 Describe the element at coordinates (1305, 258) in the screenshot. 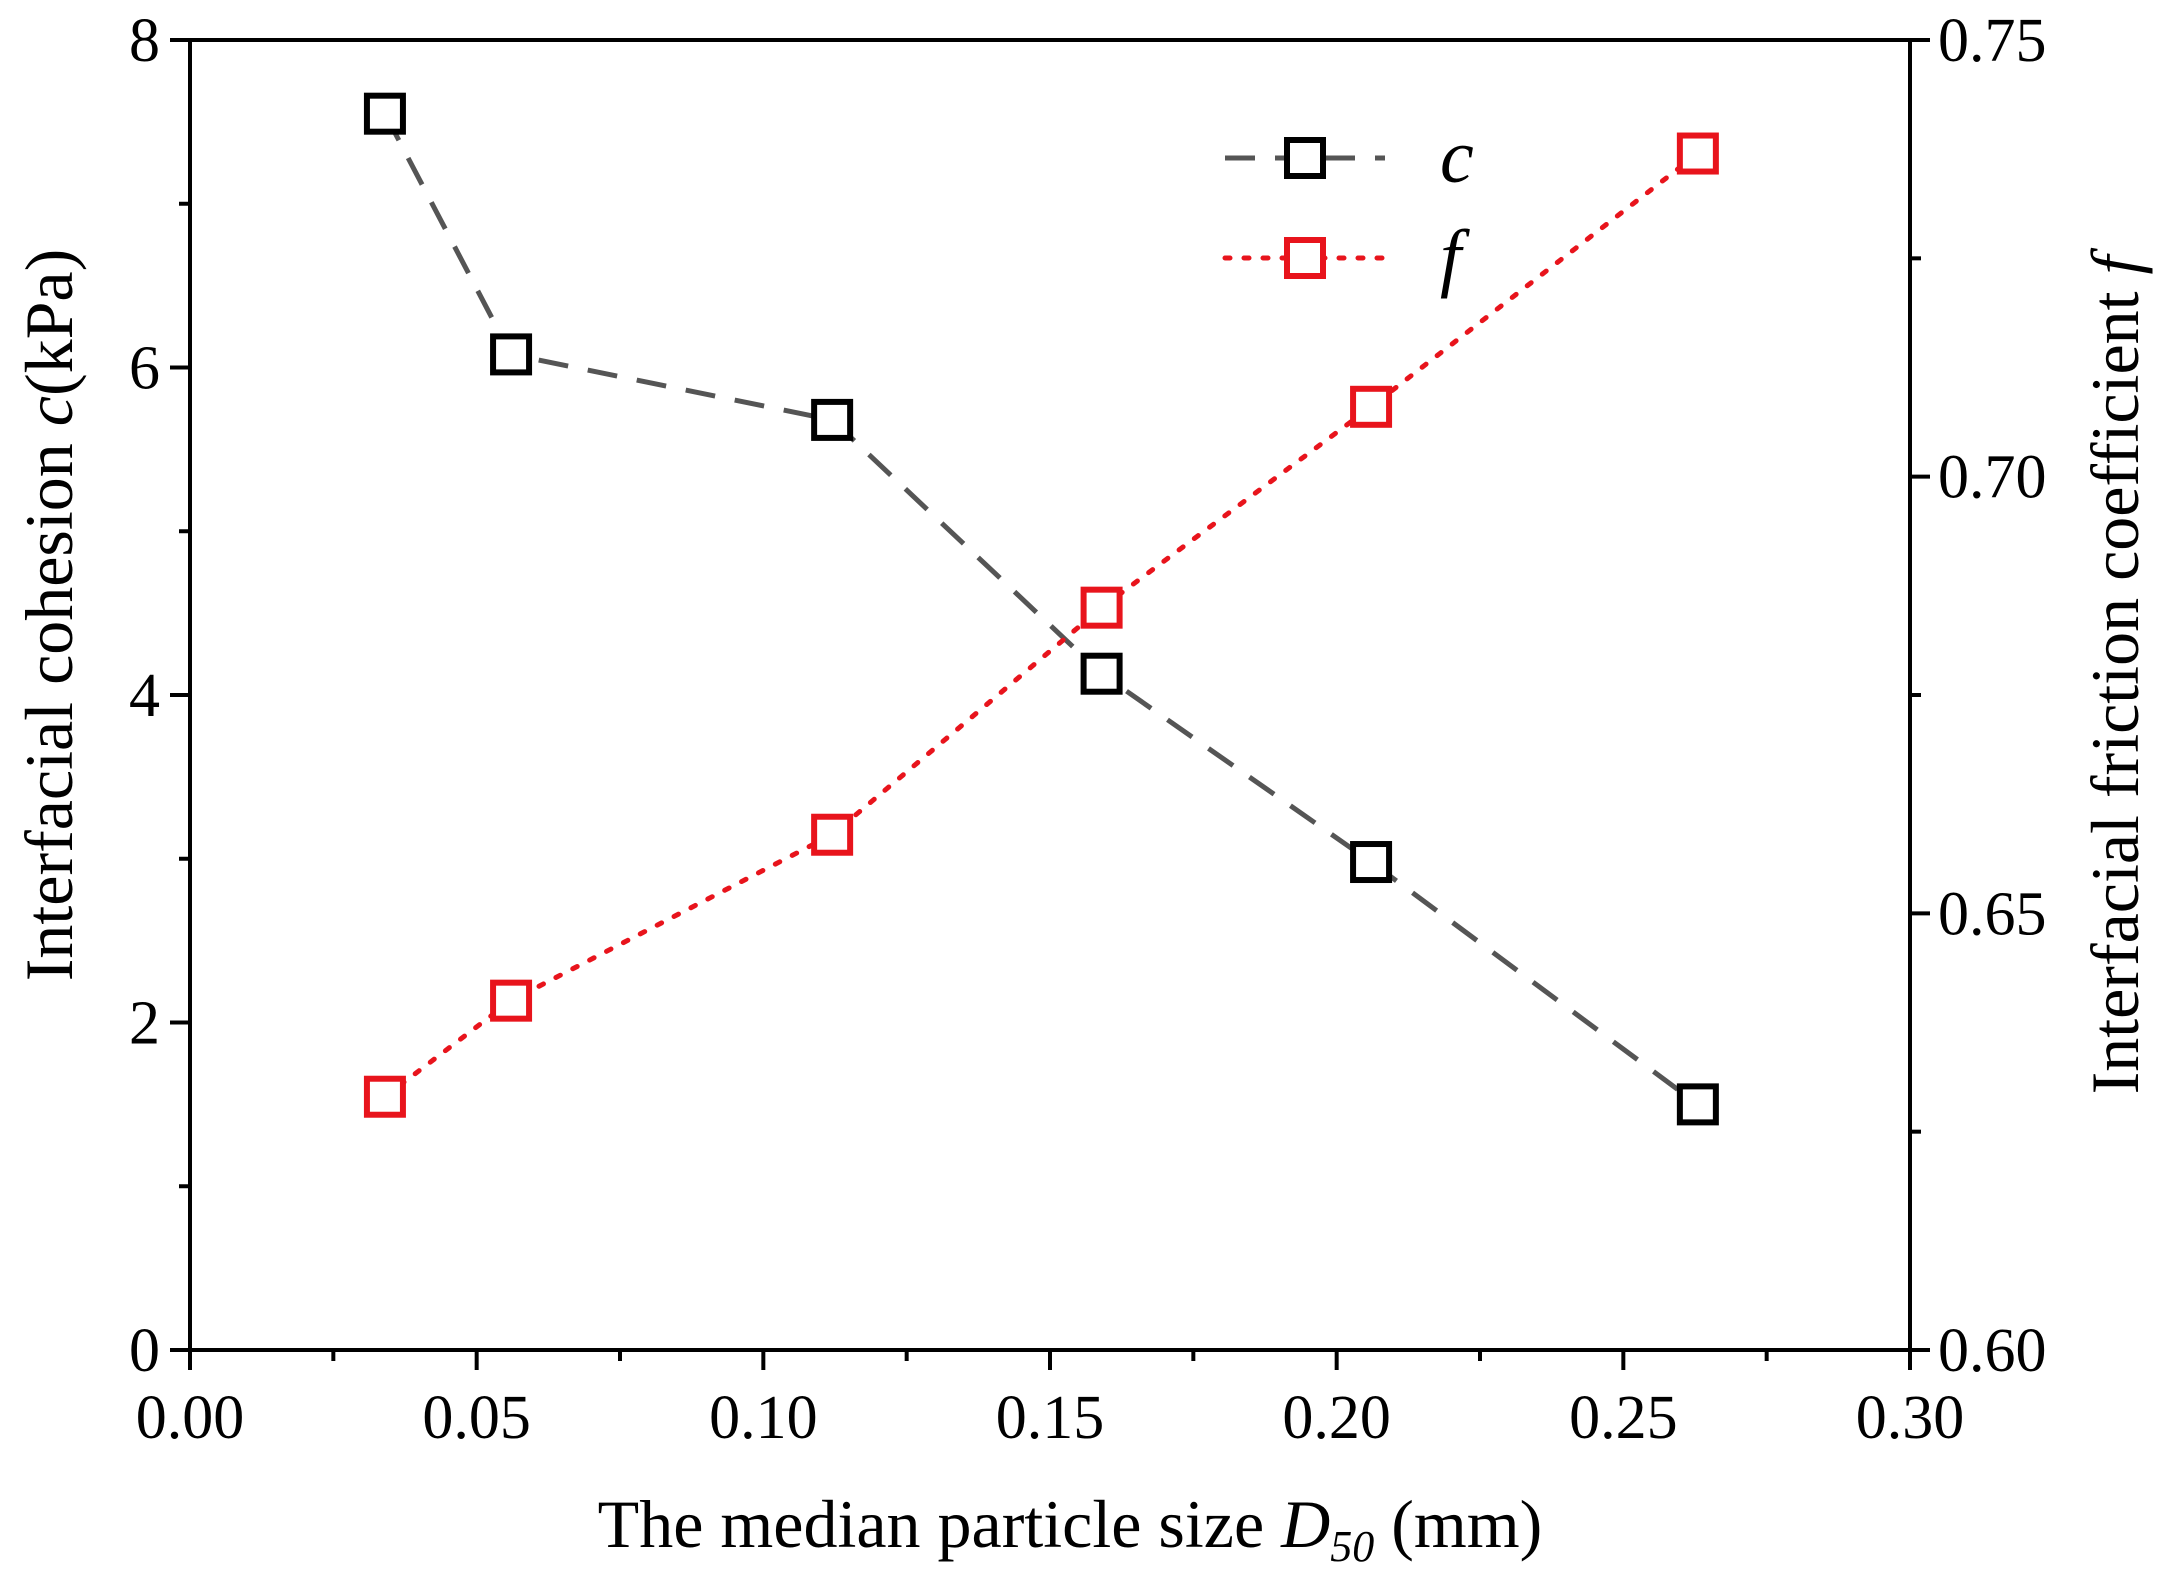

I see `legend-marker-f` at that location.